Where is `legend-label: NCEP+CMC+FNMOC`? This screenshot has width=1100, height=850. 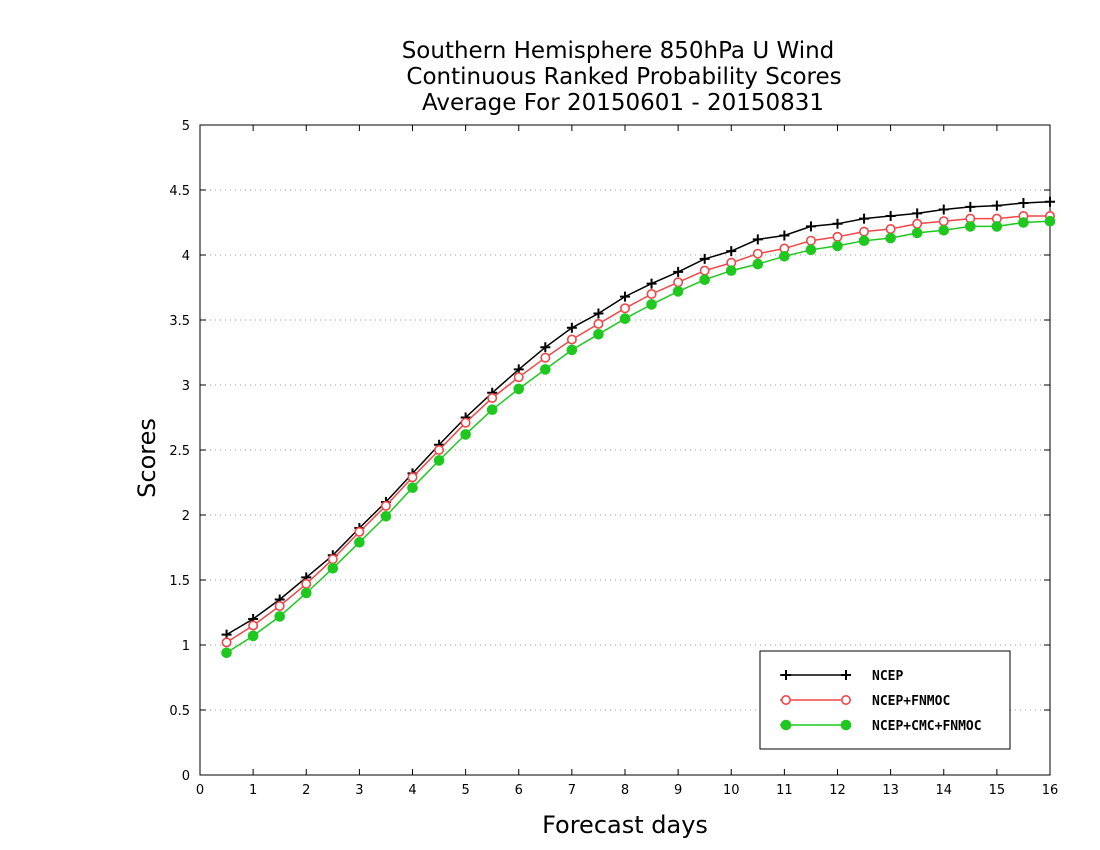
legend-label: NCEP+CMC+FNMOC is located at coordinates (927, 726).